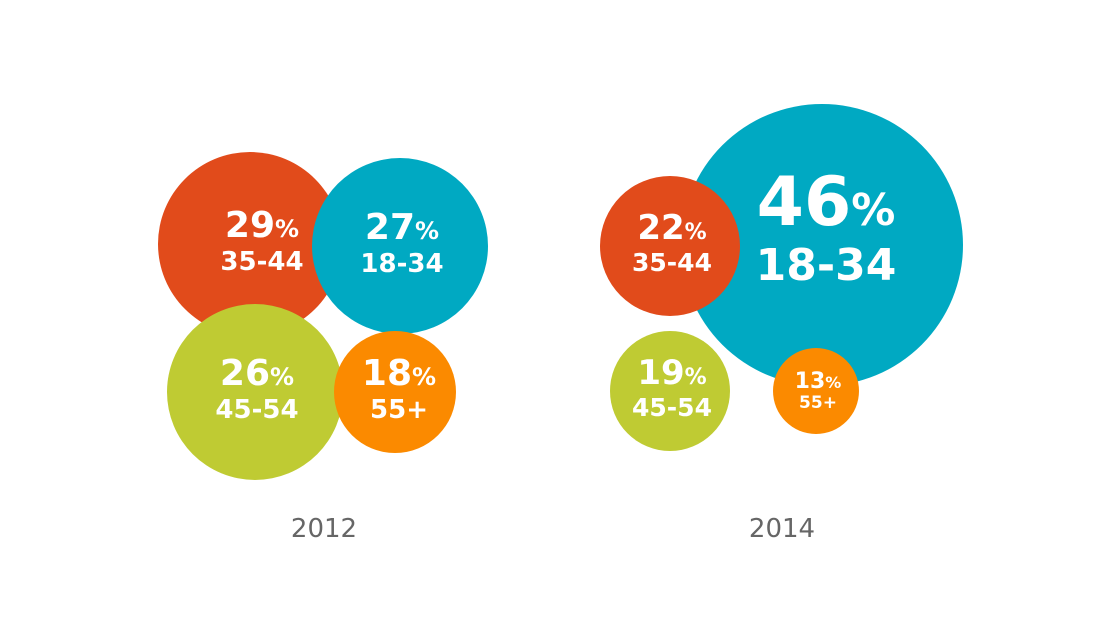 Image resolution: width=1110 pixels, height=624 pixels. Describe the element at coordinates (826, 265) in the screenshot. I see `group-label-2014-18-34: 18-34` at that location.